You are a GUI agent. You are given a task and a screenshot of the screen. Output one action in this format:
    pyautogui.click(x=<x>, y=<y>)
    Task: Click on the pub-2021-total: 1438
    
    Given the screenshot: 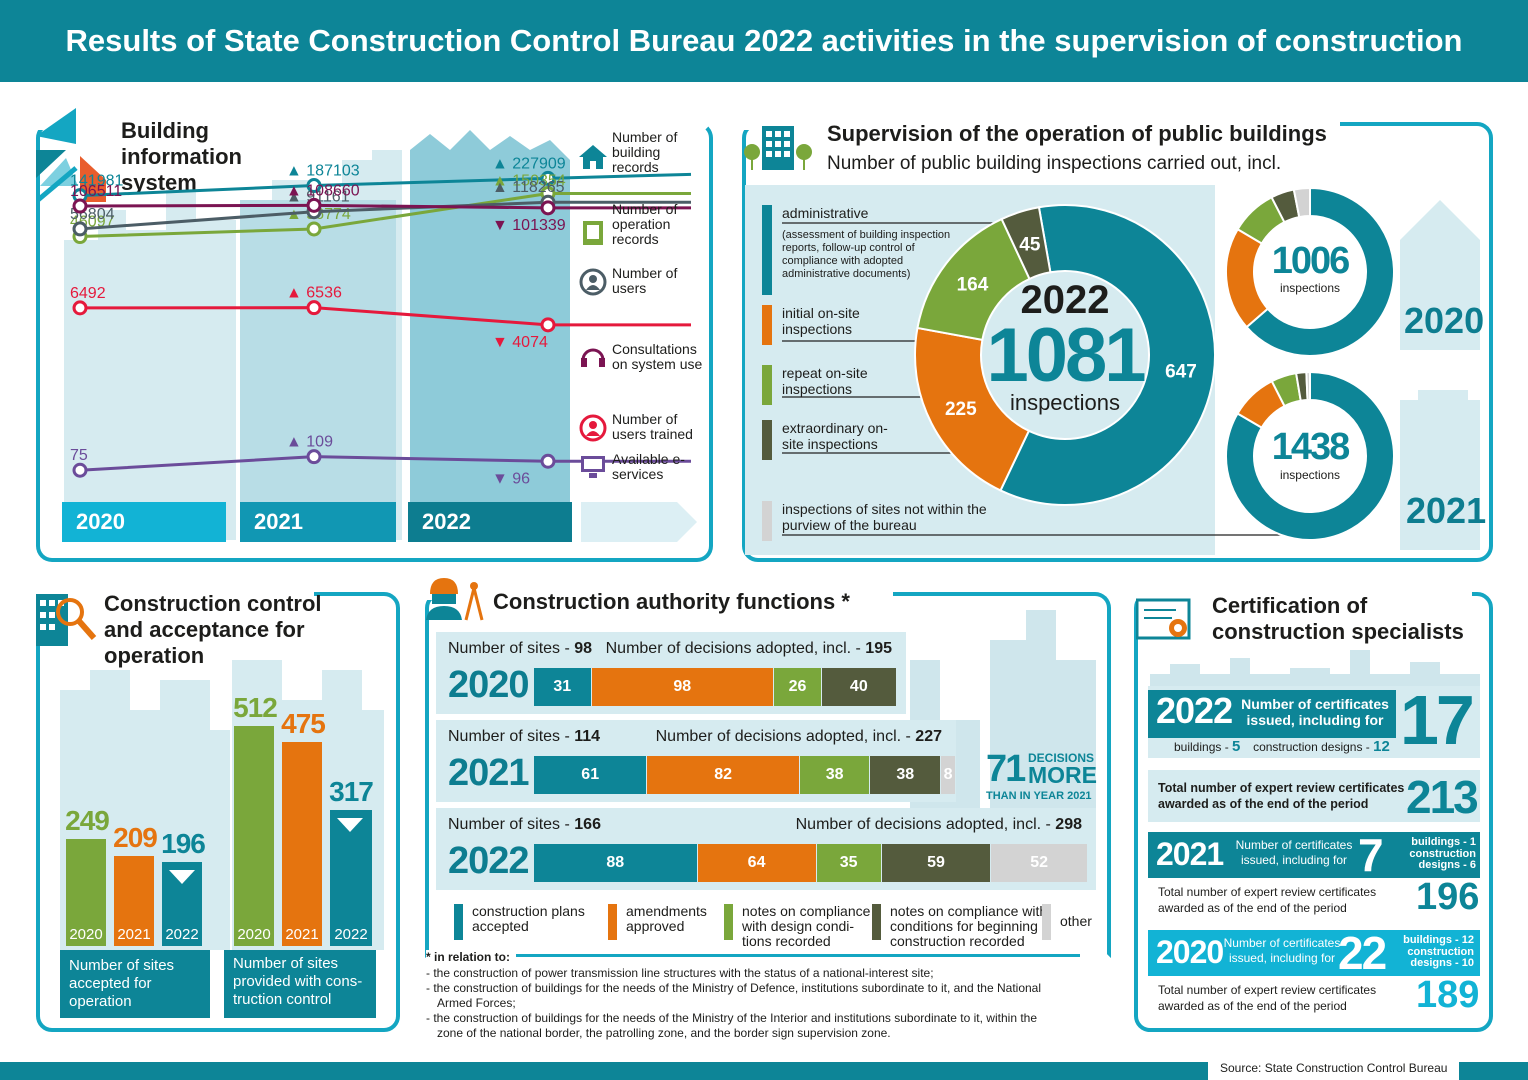 What is the action you would take?
    pyautogui.click(x=1311, y=447)
    